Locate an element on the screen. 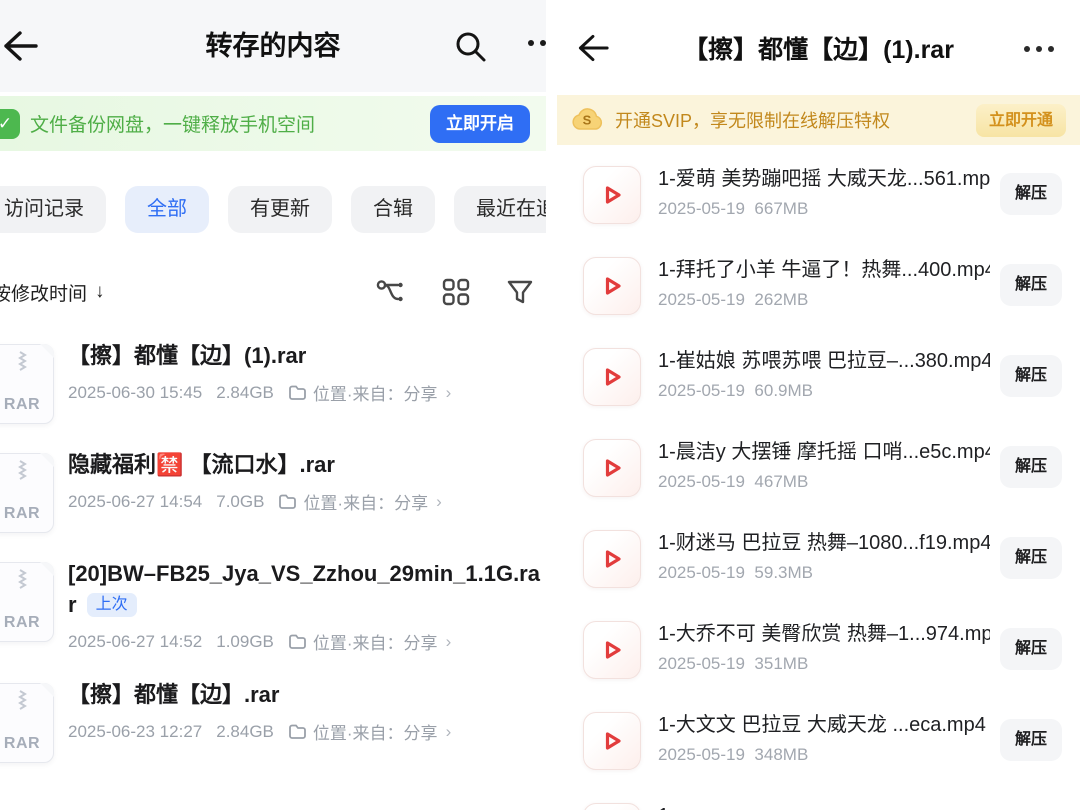 The image size is (1080, 810). tab-collections: 合辑 is located at coordinates (393, 209).